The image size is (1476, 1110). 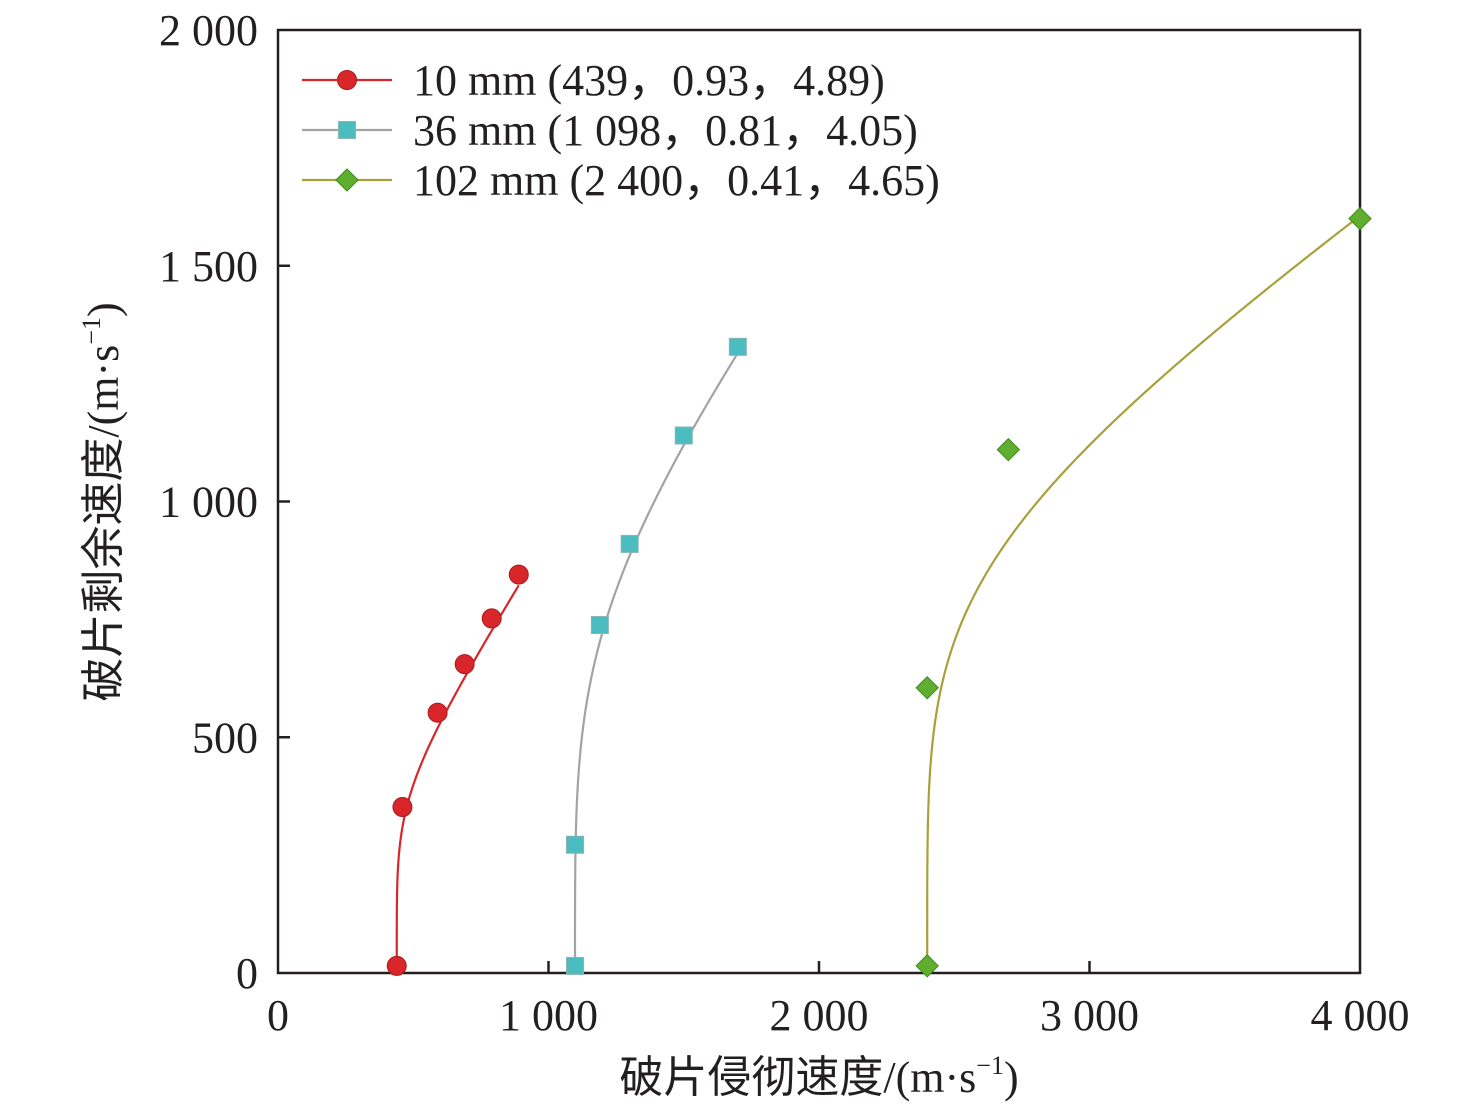 What do you see at coordinates (676, 180) in the screenshot?
I see `legend-label: 102 mm (2 400，0.41，4.65)` at bounding box center [676, 180].